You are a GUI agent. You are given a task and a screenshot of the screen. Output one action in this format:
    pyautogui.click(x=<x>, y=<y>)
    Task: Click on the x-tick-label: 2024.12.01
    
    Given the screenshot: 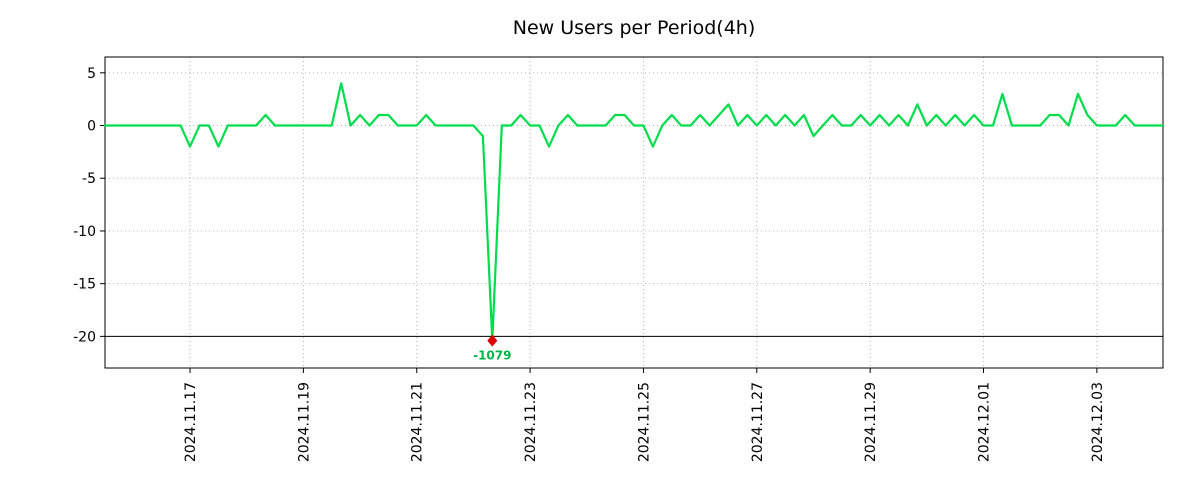 What is the action you would take?
    pyautogui.click(x=985, y=422)
    